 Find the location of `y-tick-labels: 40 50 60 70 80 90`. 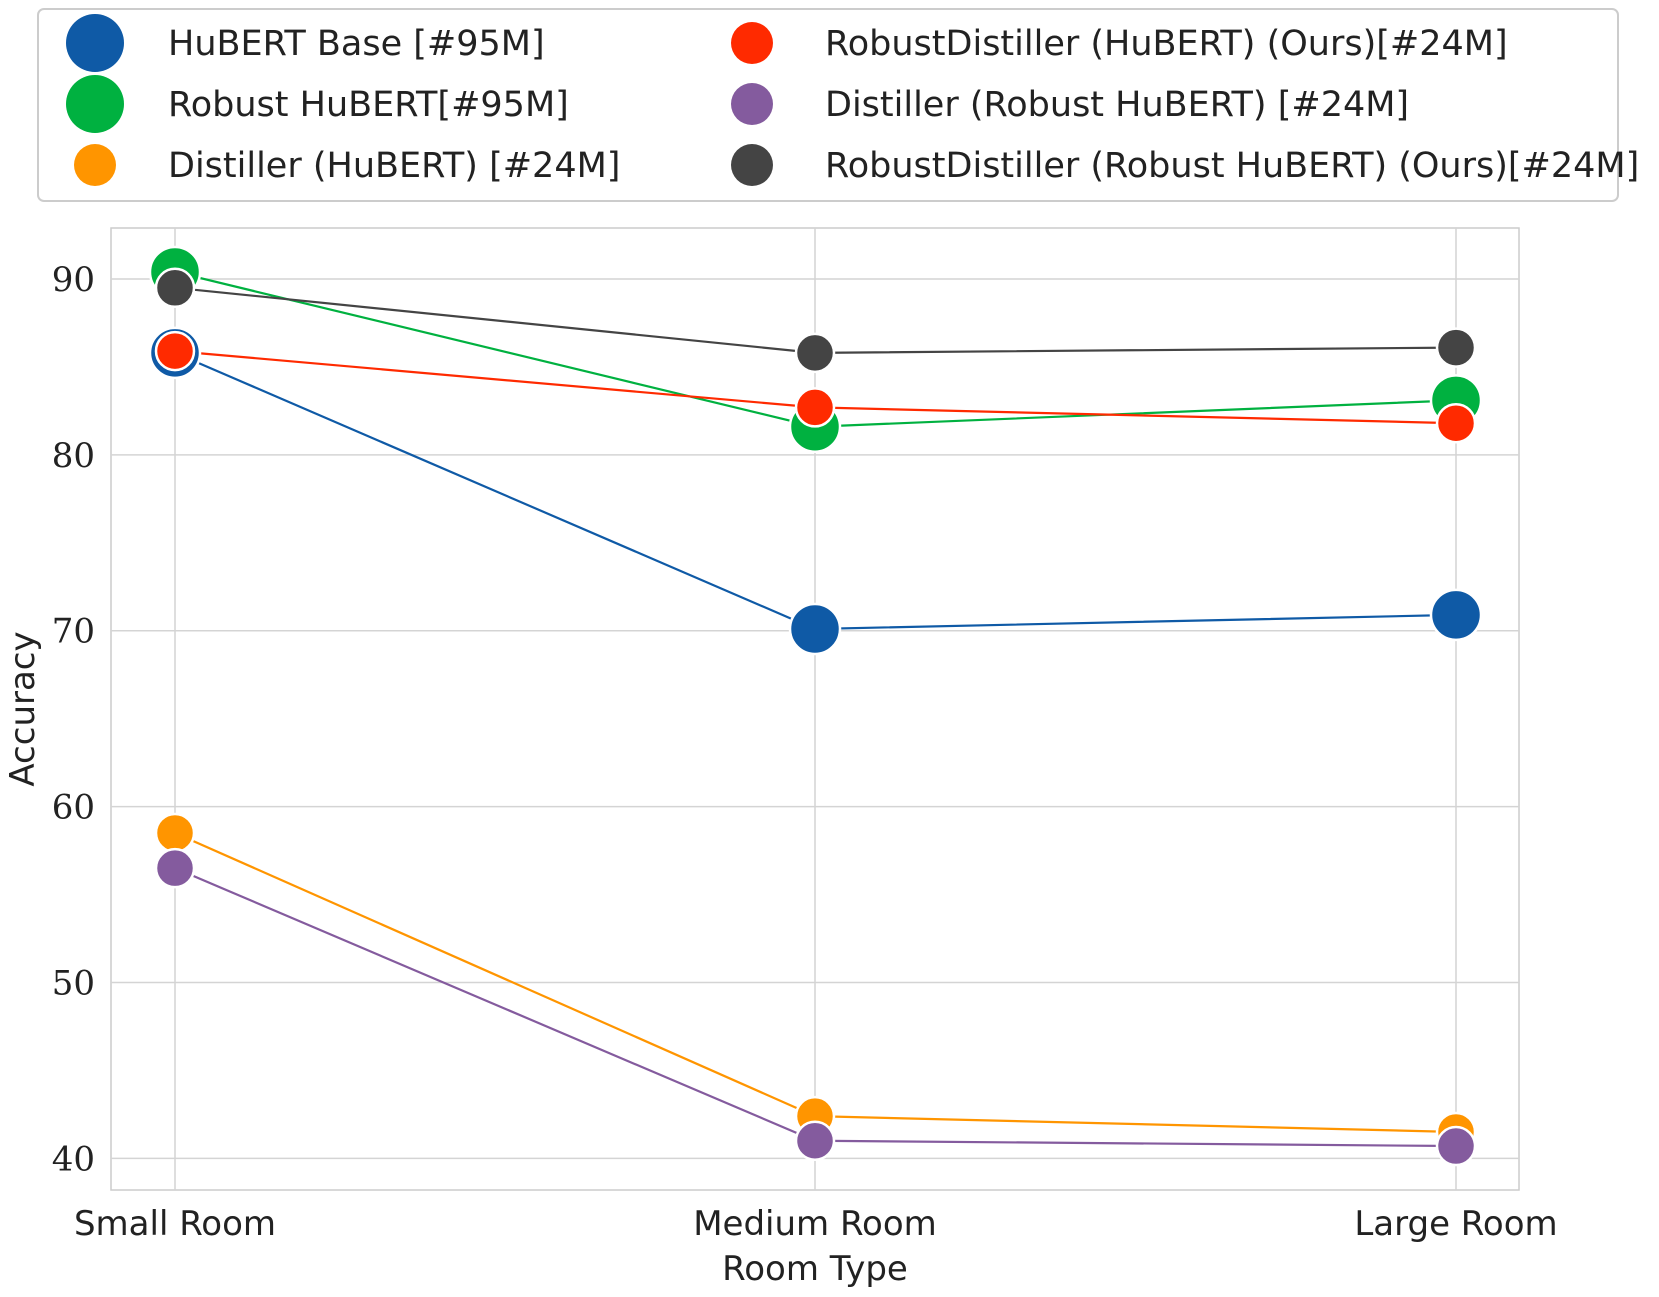

y-tick-labels: 40 50 60 70 80 90 is located at coordinates (73, 719).